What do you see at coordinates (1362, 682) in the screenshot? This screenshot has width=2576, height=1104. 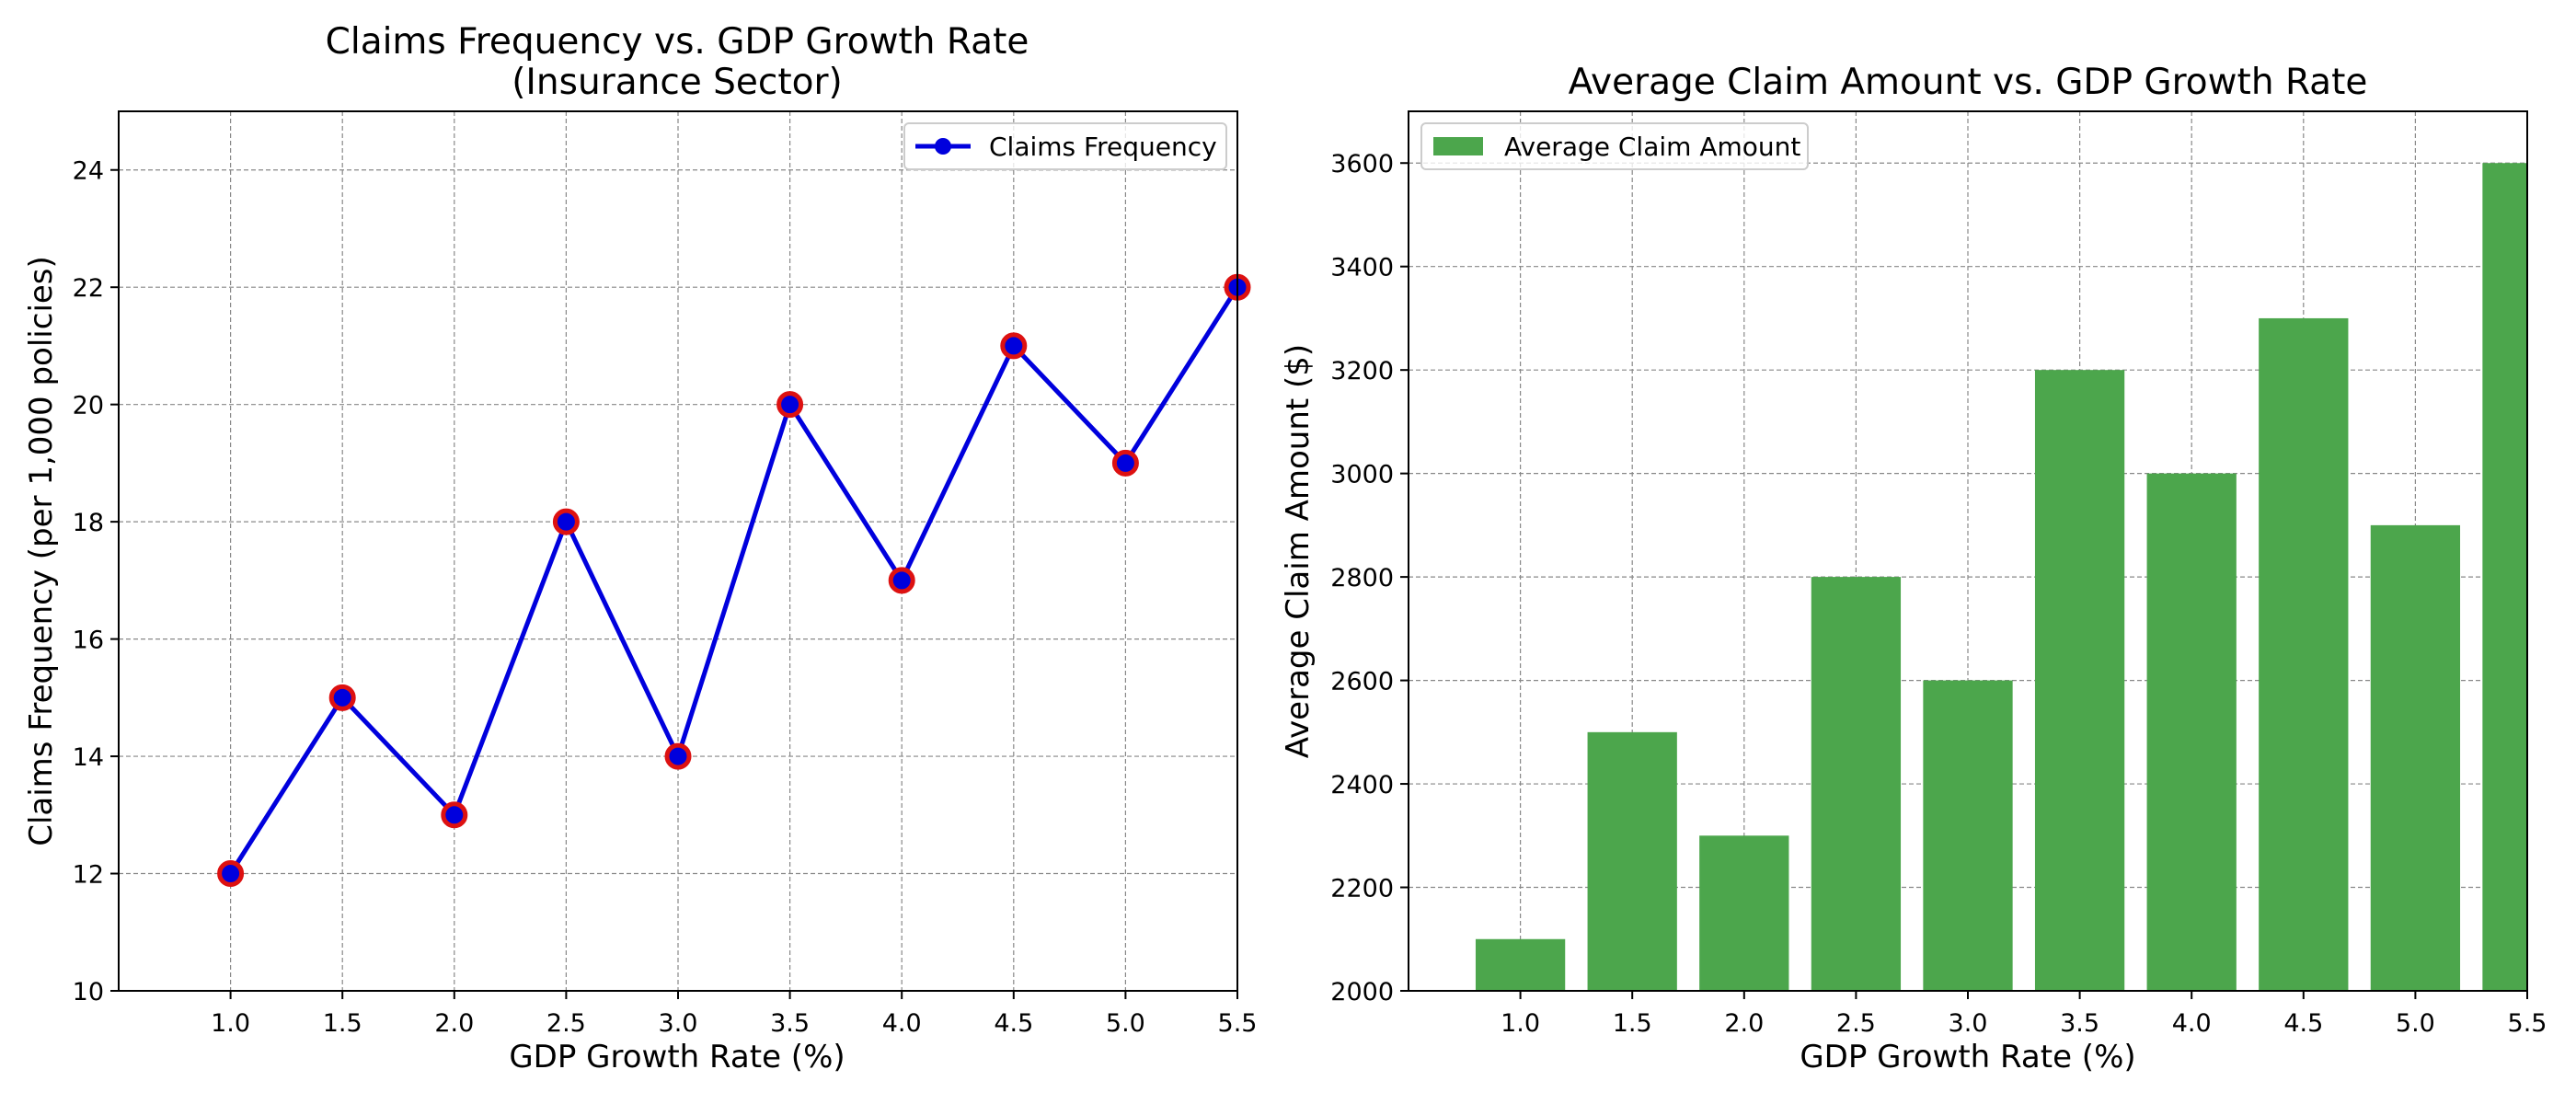 I see `bar-y-tick-label: 2600` at bounding box center [1362, 682].